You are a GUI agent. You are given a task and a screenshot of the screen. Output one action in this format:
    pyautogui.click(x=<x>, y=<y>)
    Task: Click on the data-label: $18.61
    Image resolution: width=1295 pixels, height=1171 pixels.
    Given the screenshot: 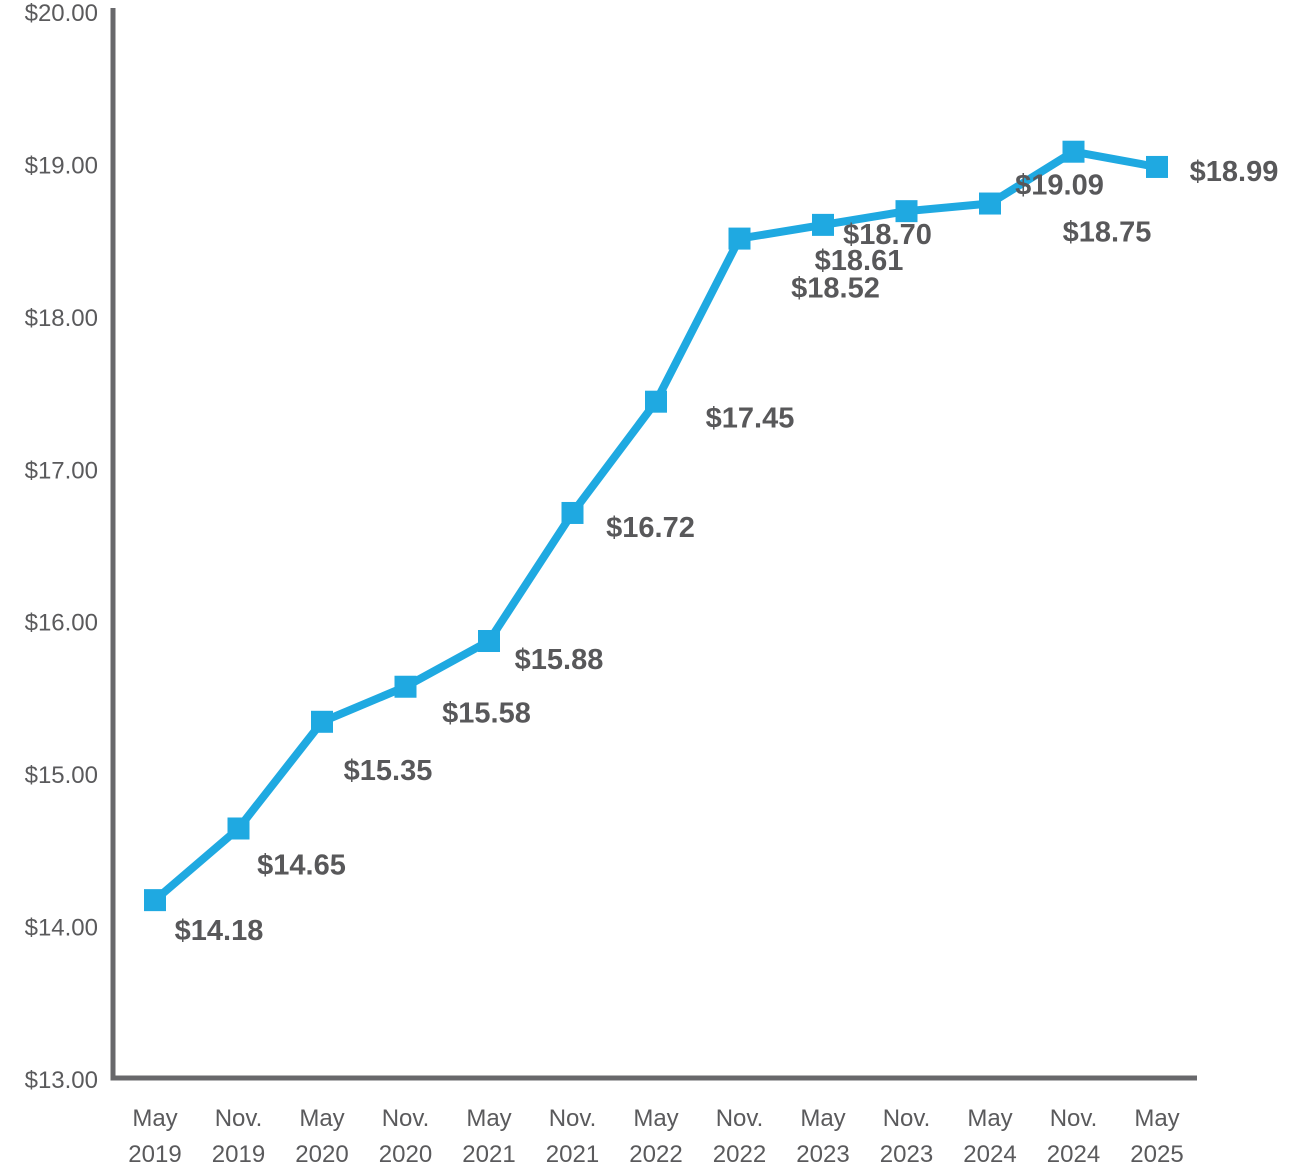 What is the action you would take?
    pyautogui.click(x=859, y=261)
    